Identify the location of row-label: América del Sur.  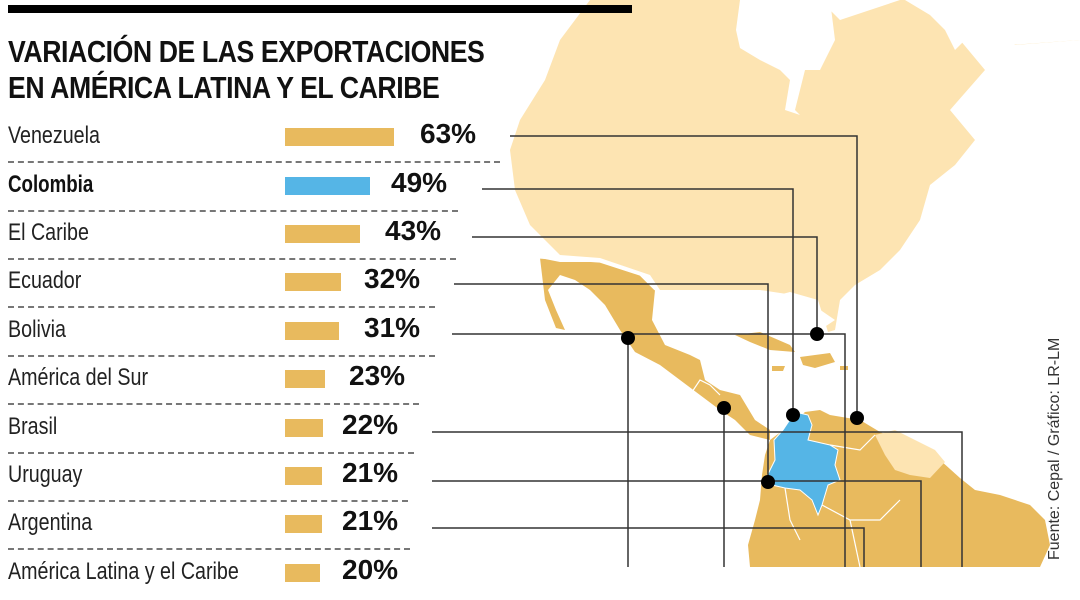
(78, 377).